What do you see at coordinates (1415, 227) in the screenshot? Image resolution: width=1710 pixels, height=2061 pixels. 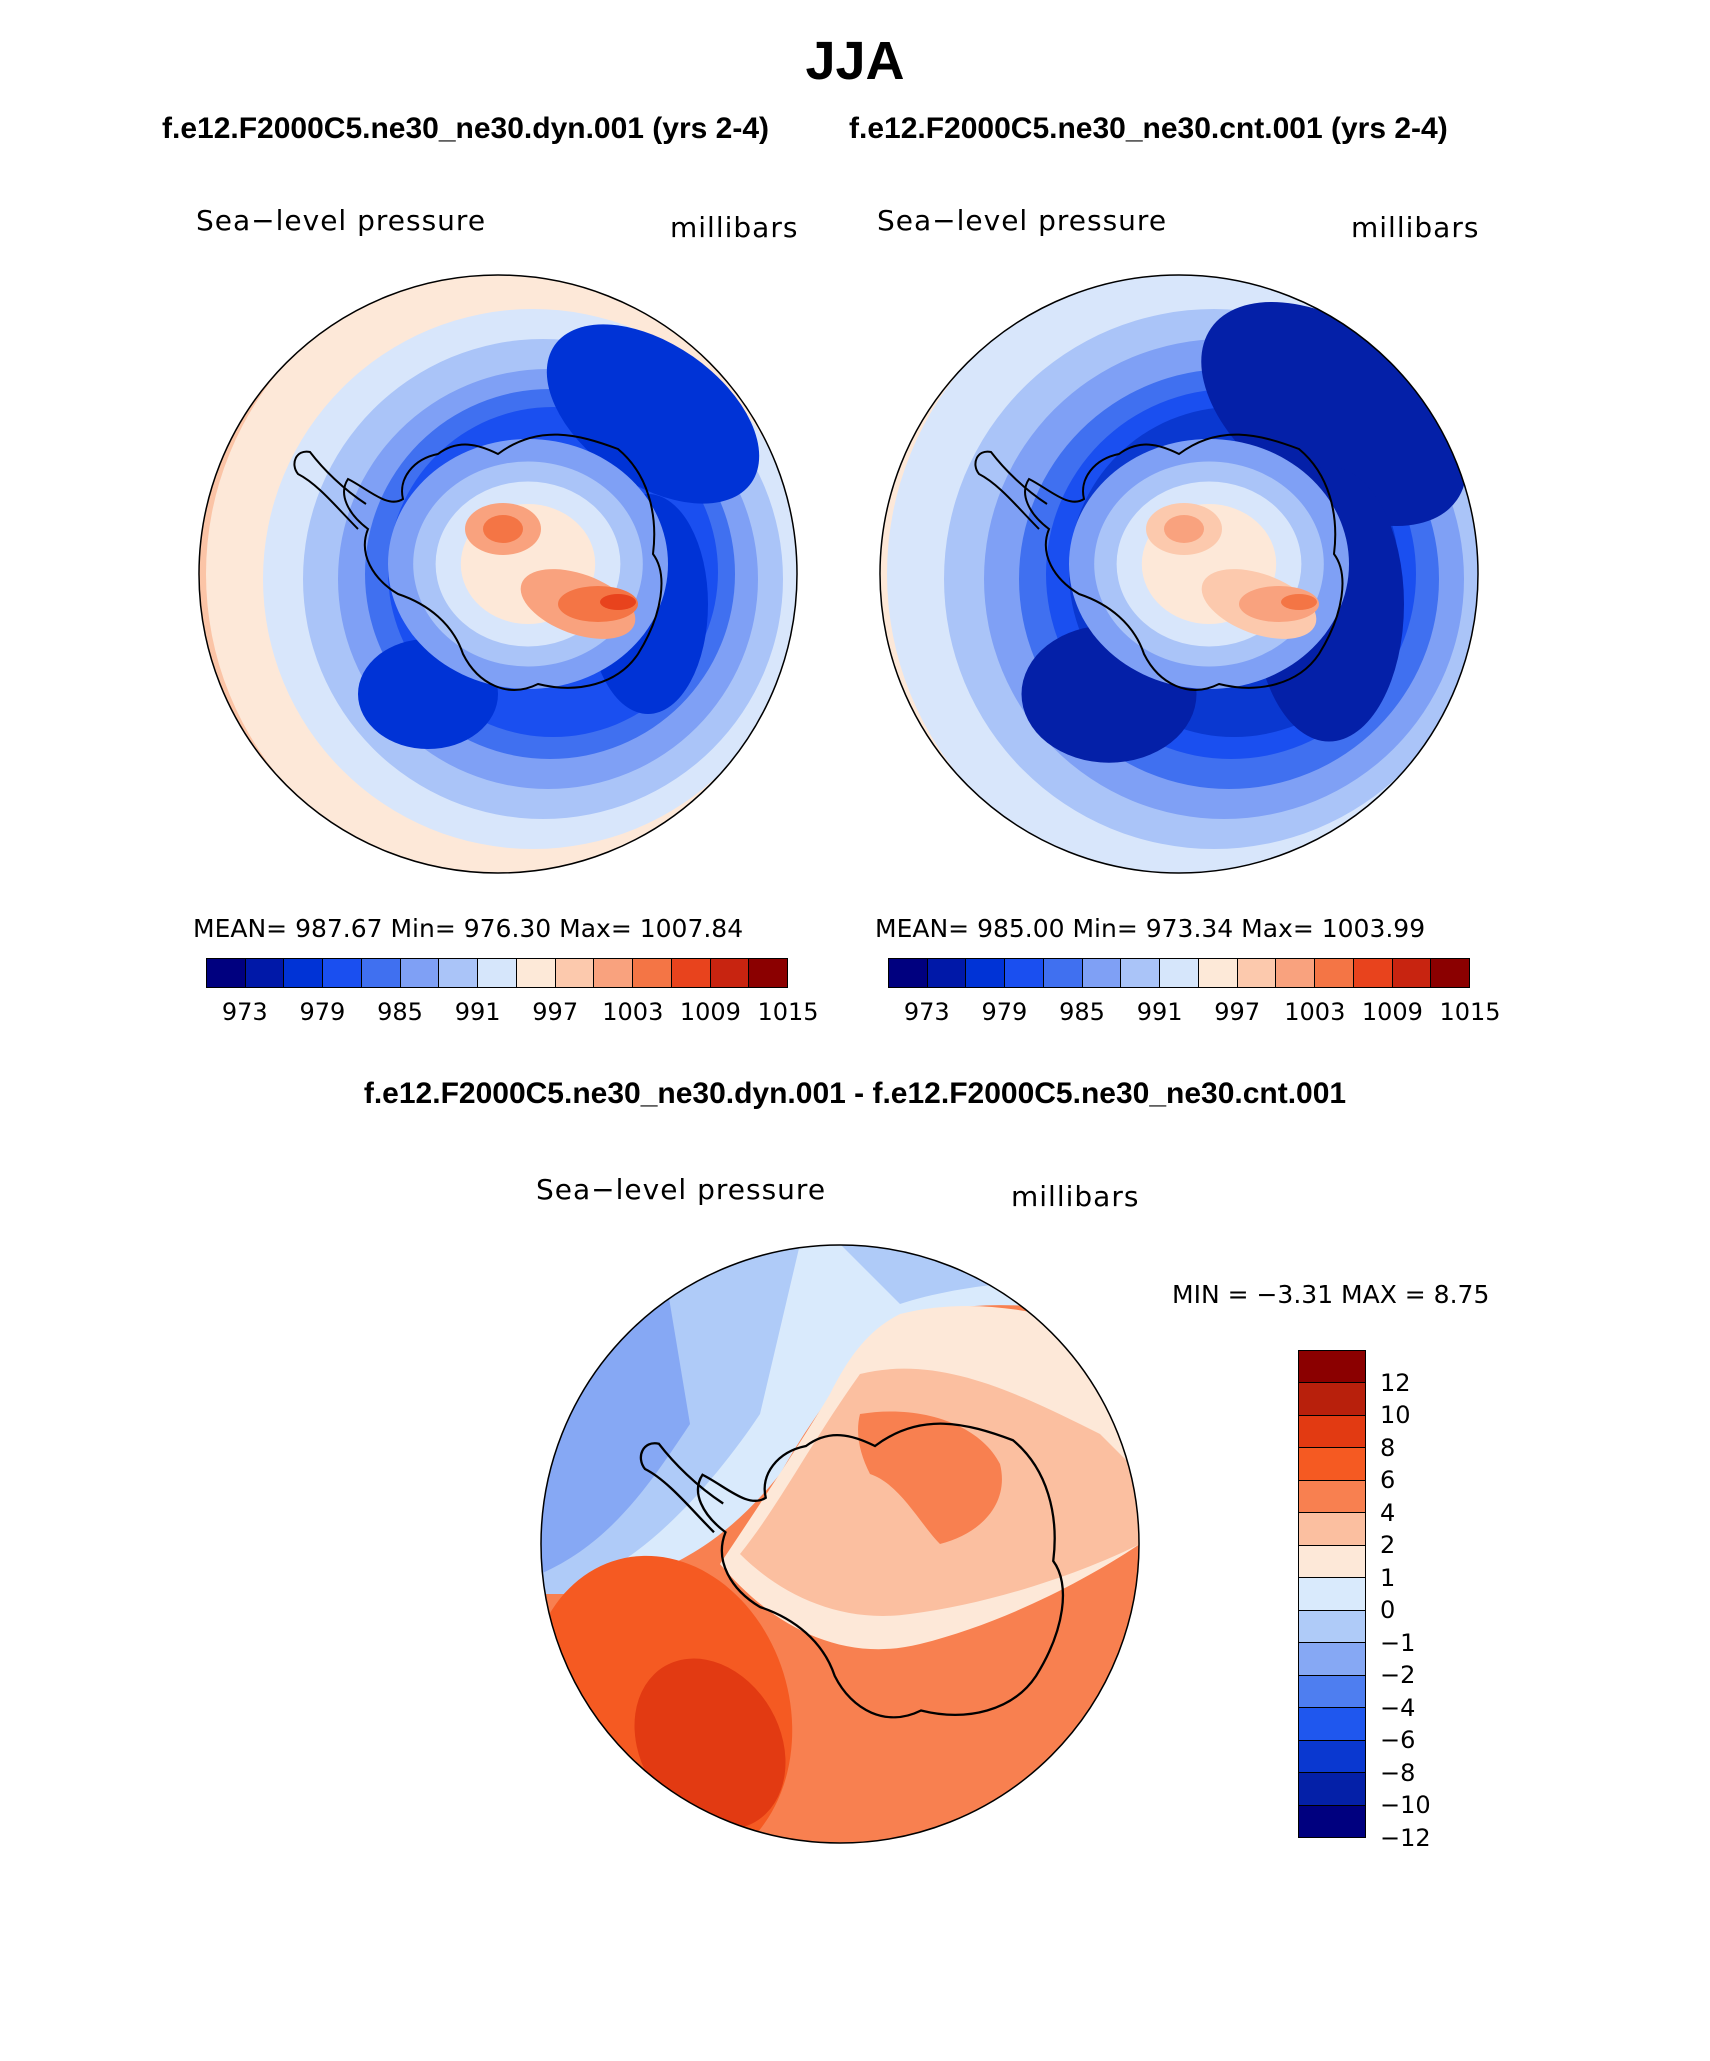 I see `panel2-units-label: millibars` at bounding box center [1415, 227].